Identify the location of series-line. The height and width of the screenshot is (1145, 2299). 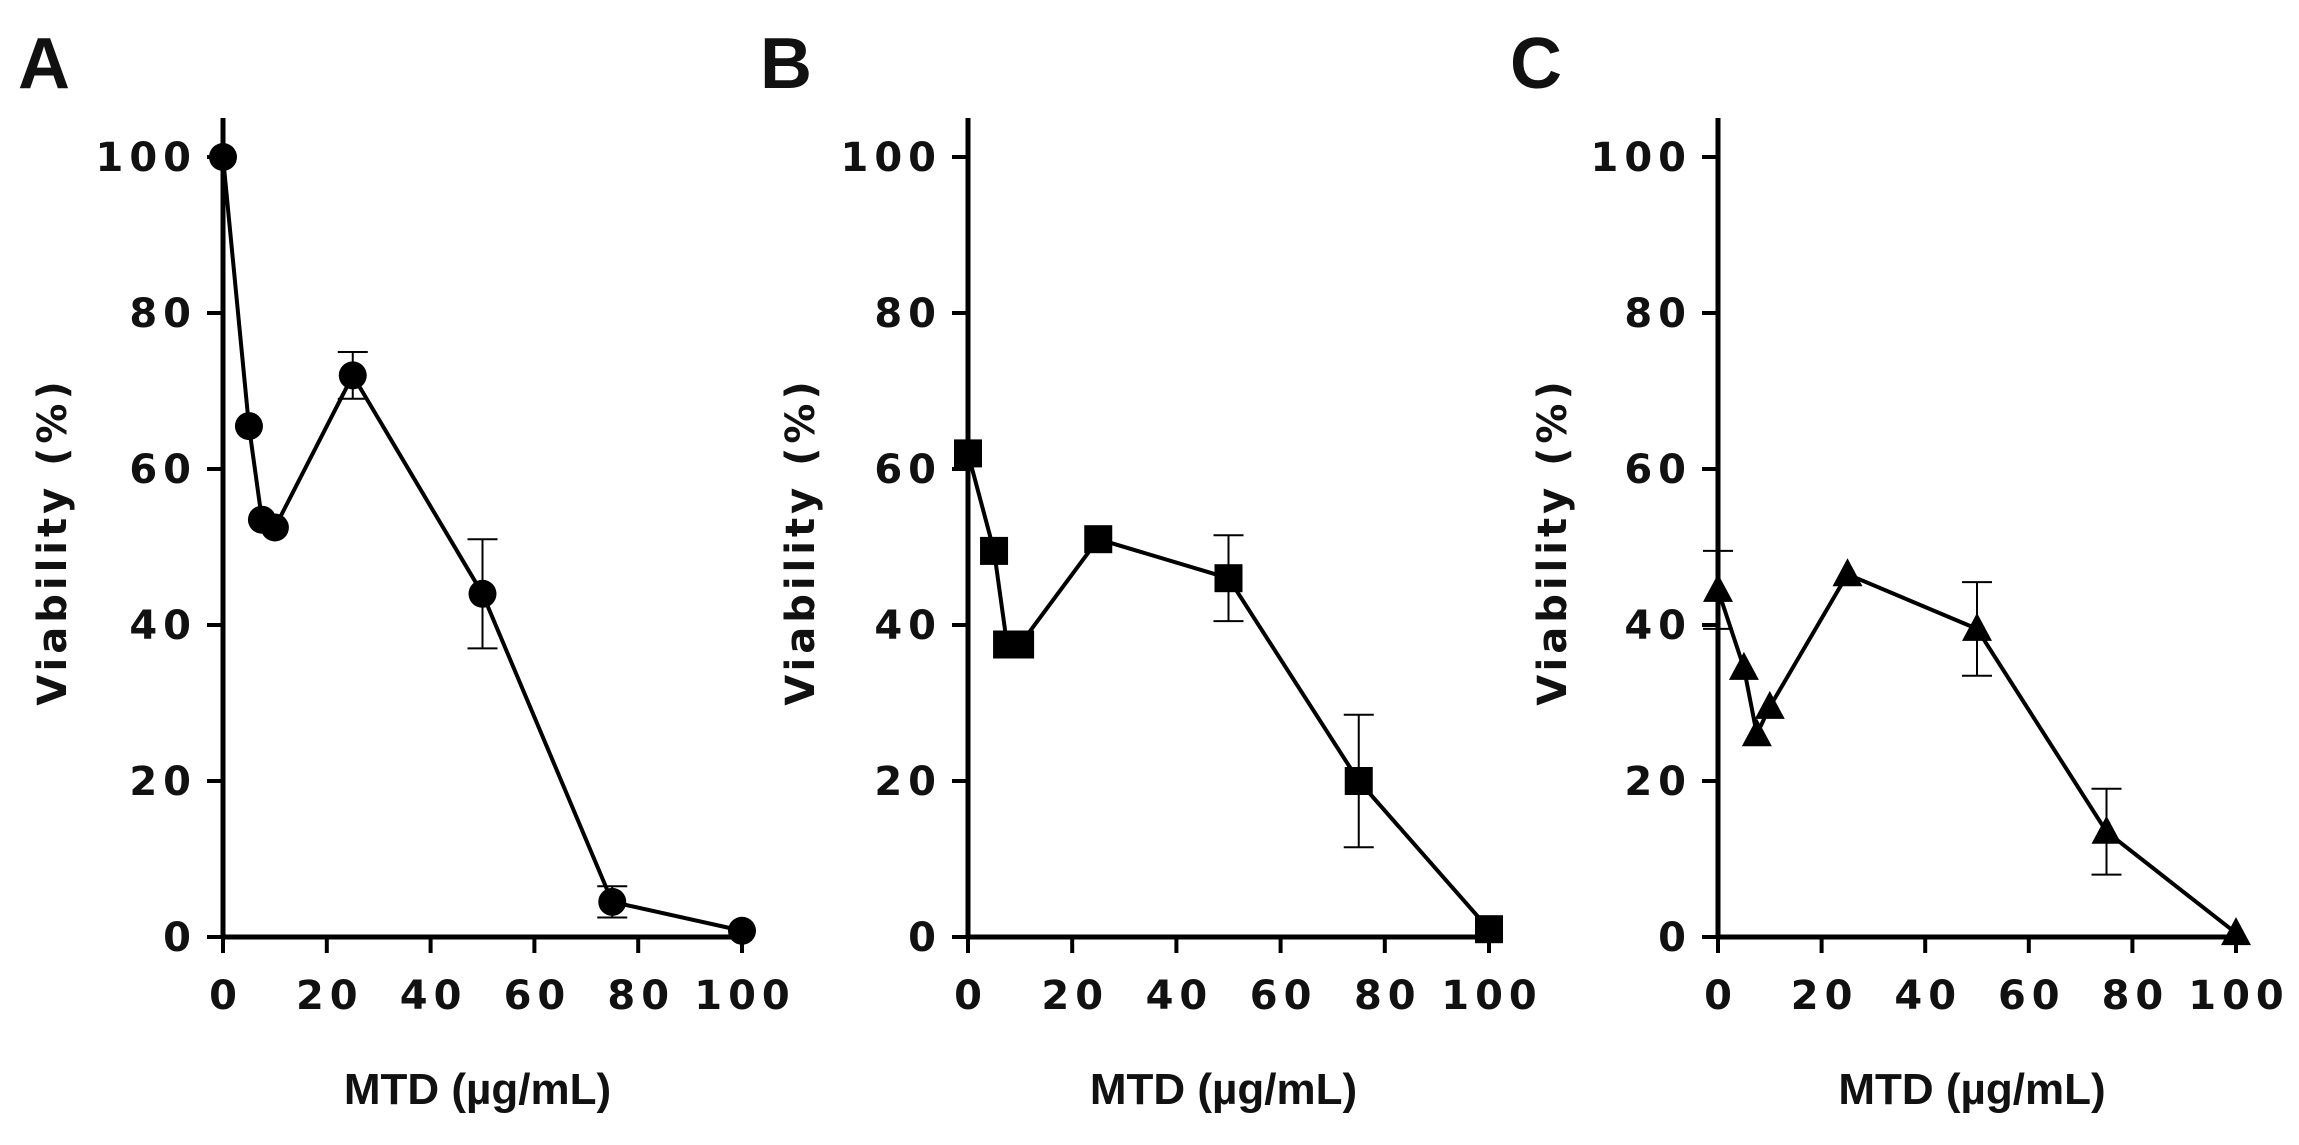
(1228, 691).